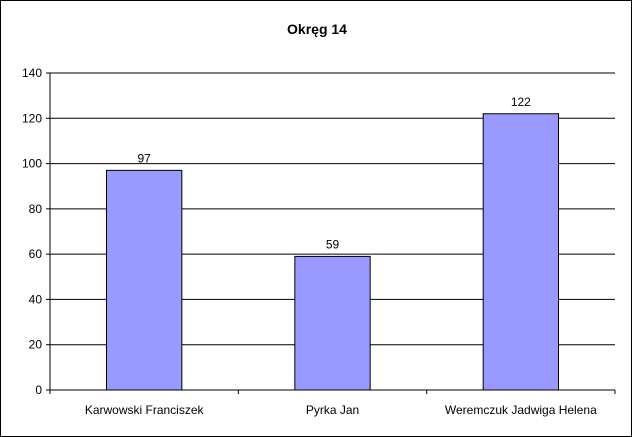 This screenshot has height=437, width=632. Describe the element at coordinates (32, 73) in the screenshot. I see `y-tick-label: 140` at that location.